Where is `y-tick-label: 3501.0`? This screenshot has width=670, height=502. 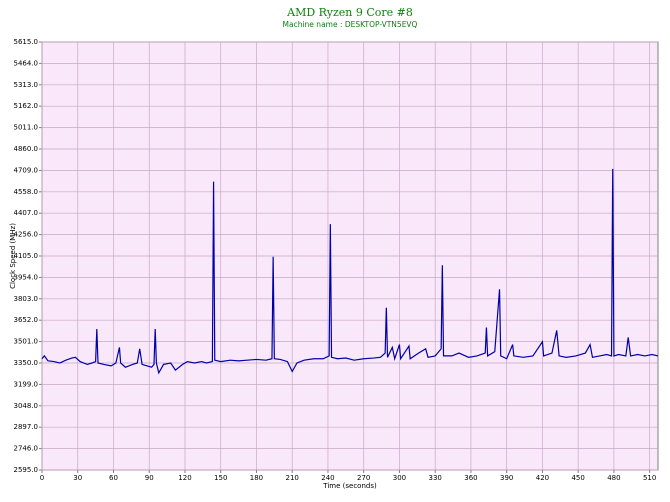
y-tick-label: 3501.0 is located at coordinates (26, 342).